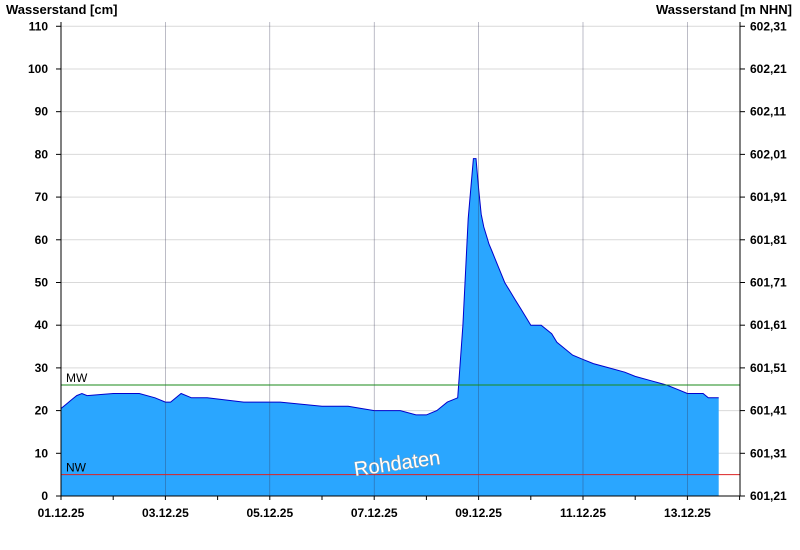  I want to click on reference-line-label: NW, so click(76, 468).